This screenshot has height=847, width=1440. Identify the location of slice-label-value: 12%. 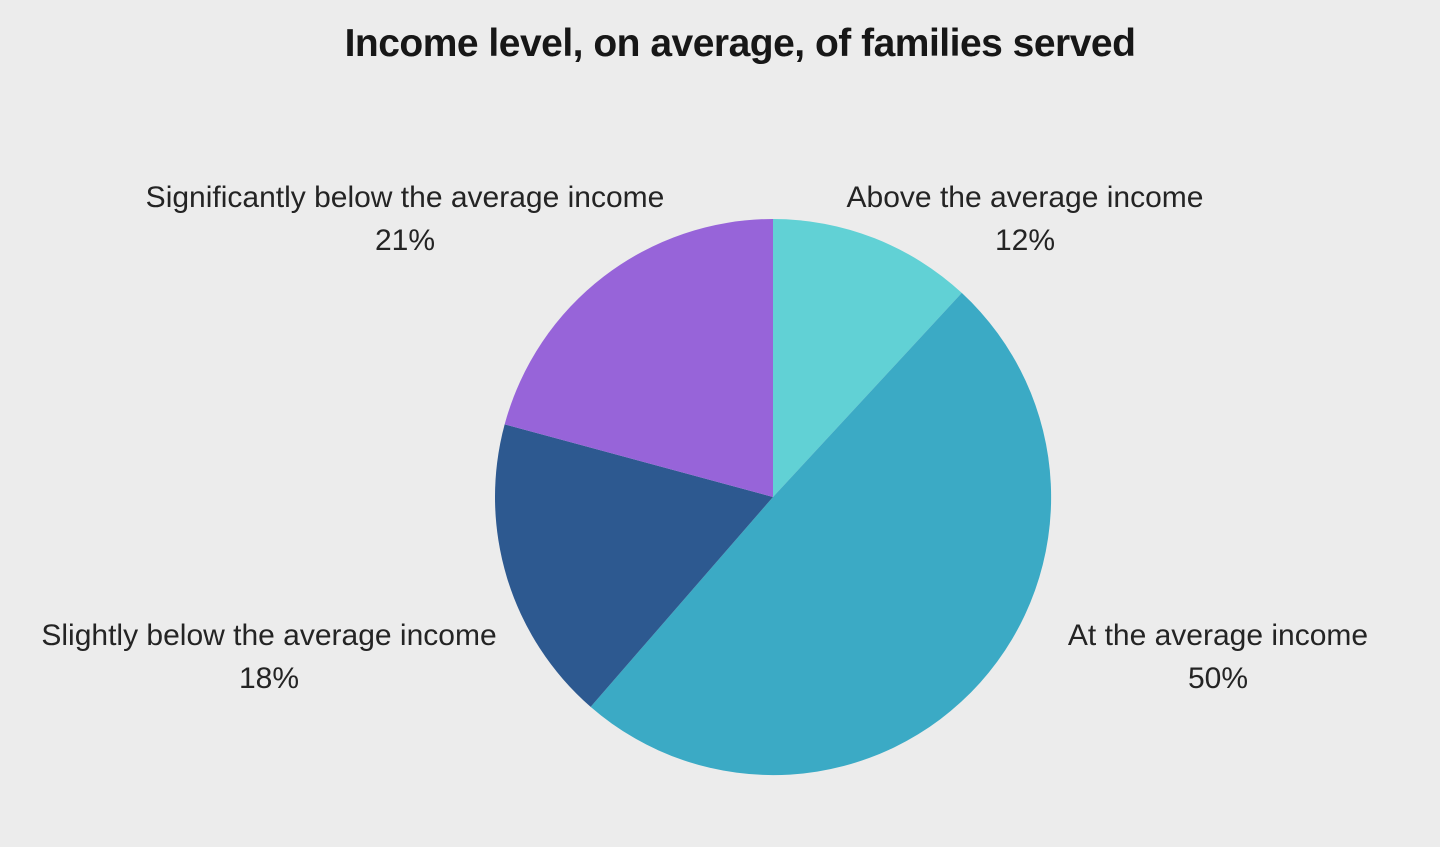
(1025, 240).